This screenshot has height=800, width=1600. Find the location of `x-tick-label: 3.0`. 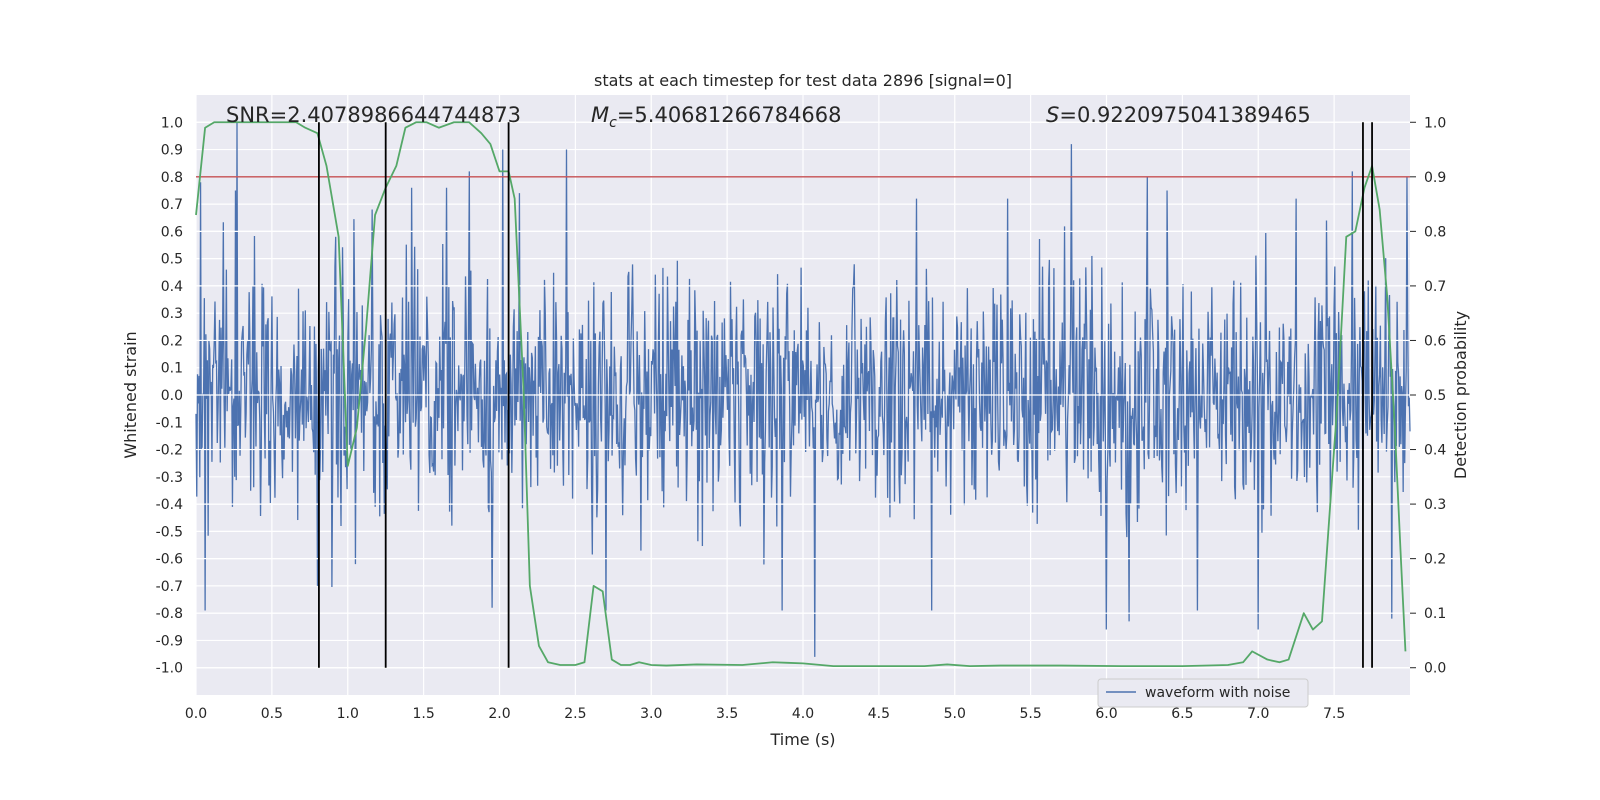

x-tick-label: 3.0 is located at coordinates (651, 714).